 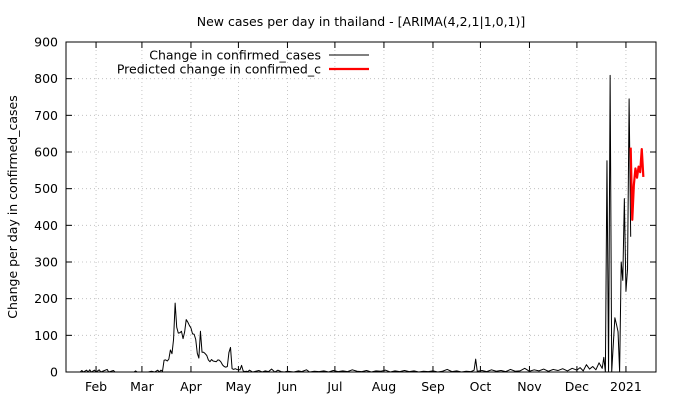 What do you see at coordinates (46, 188) in the screenshot?
I see `y-tick-label: 500` at bounding box center [46, 188].